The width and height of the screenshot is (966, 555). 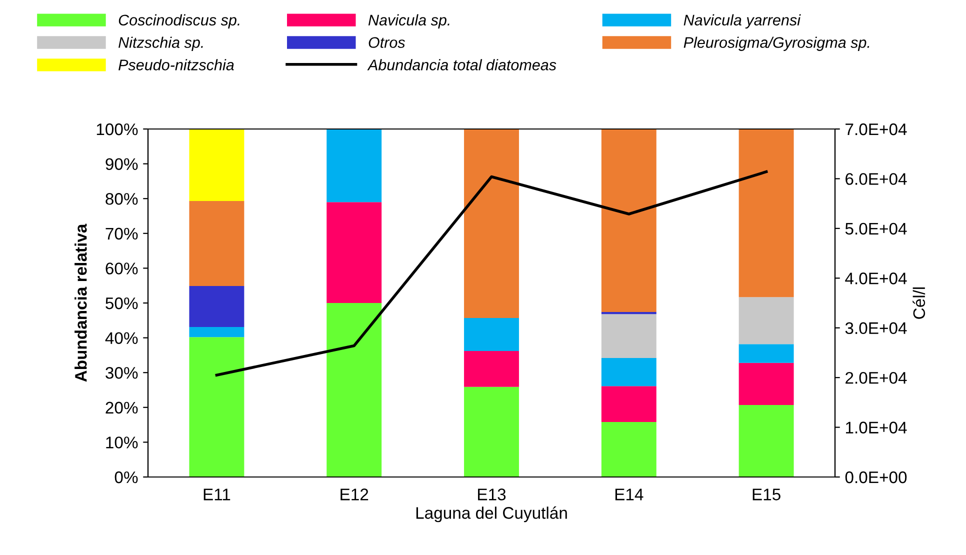 What do you see at coordinates (217, 494) in the screenshot?
I see `x-tick-label: E11` at bounding box center [217, 494].